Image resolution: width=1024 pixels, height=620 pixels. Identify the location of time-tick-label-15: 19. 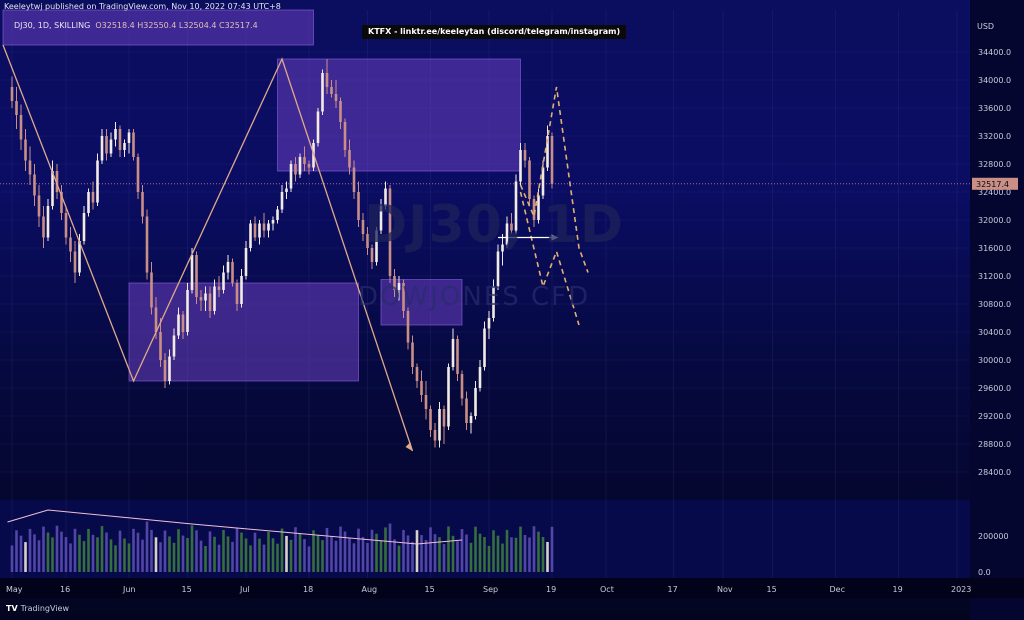
(898, 589).